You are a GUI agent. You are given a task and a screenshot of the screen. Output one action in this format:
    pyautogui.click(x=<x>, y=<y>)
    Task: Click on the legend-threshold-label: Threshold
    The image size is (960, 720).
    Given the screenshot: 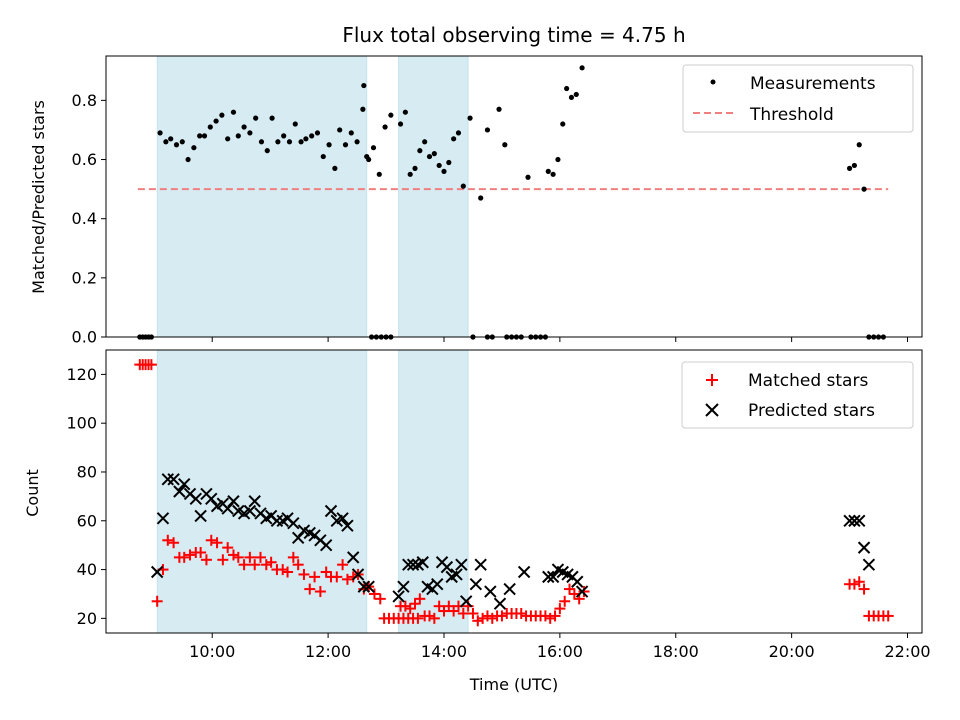 What is the action you would take?
    pyautogui.click(x=791, y=115)
    